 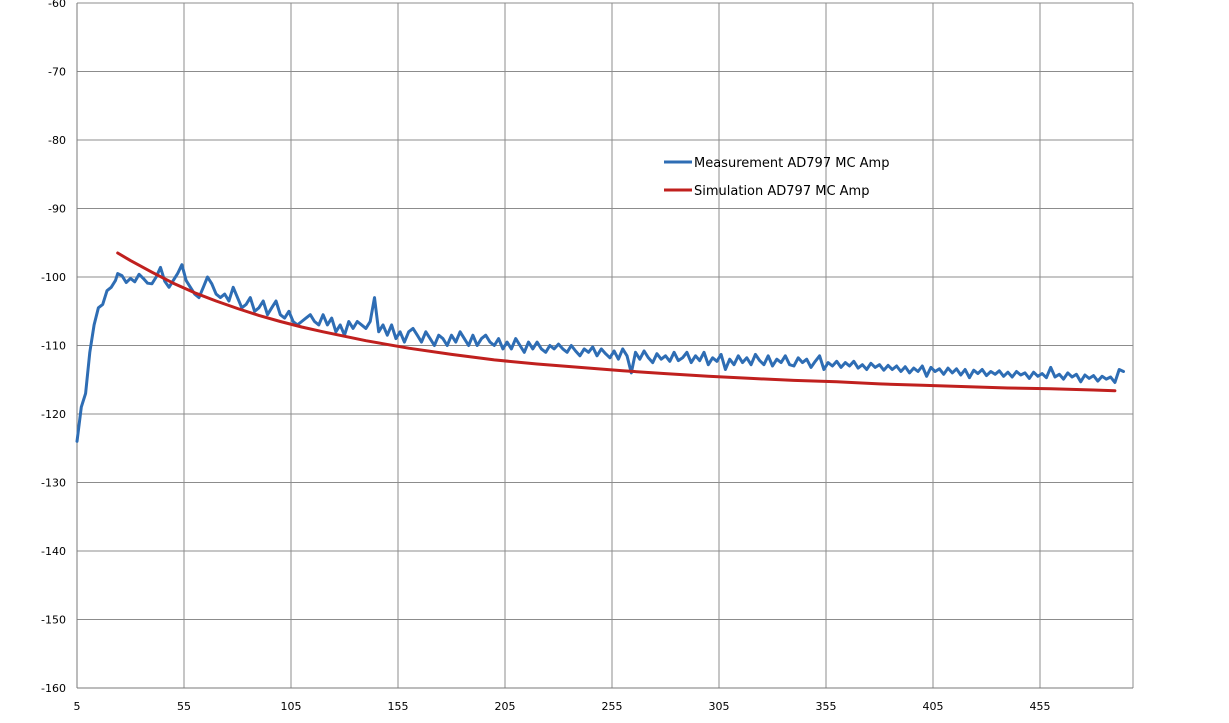 What do you see at coordinates (1040, 706) in the screenshot?
I see `x-tick-label: 455` at bounding box center [1040, 706].